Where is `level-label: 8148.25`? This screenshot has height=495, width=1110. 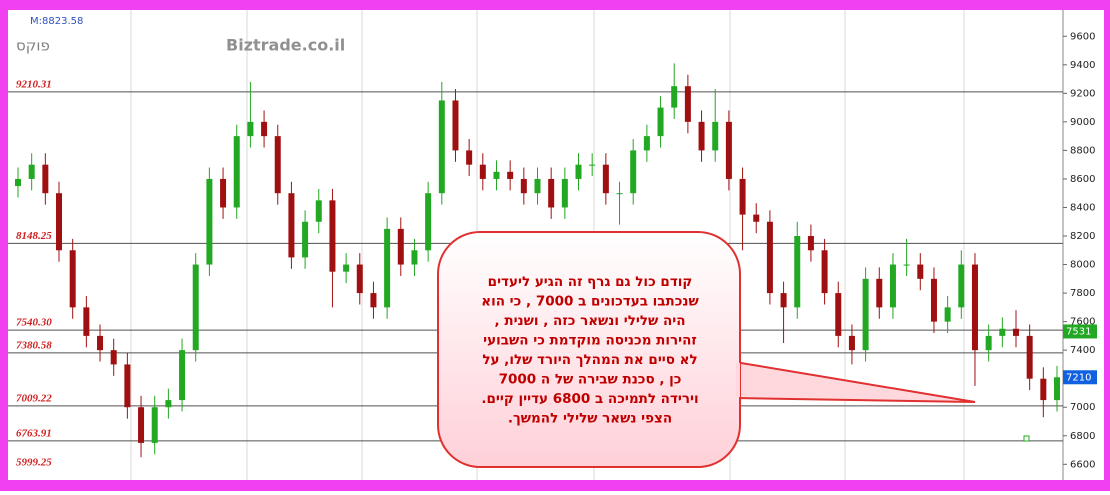 level-label: 8148.25 is located at coordinates (34, 236).